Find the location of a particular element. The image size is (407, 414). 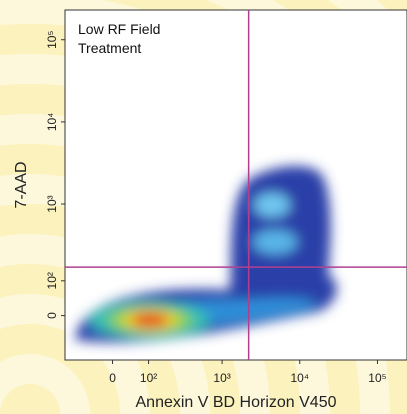

y-tick-label: 10⁵ is located at coordinates (52, 40).